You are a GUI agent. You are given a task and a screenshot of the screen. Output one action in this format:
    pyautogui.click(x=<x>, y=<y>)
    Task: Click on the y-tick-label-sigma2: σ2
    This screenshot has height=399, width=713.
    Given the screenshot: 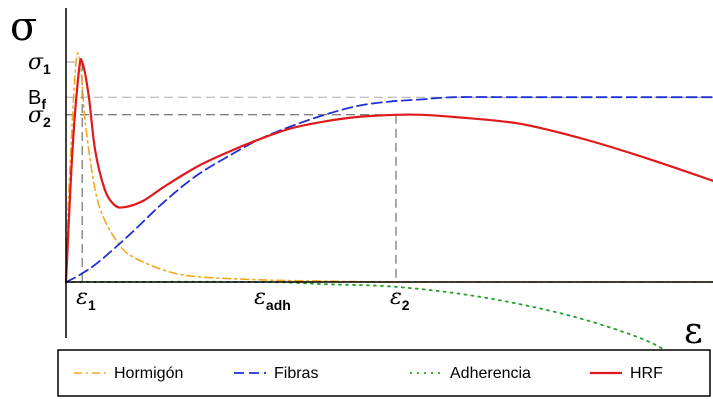 What is the action you would take?
    pyautogui.click(x=39, y=116)
    